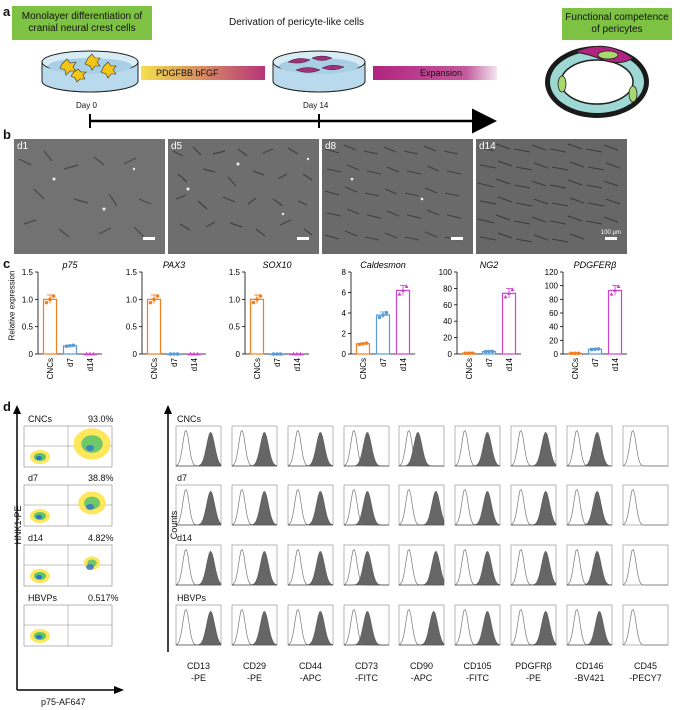 The width and height of the screenshot is (687, 710). I want to click on marker-name: CD90, so click(421, 666).